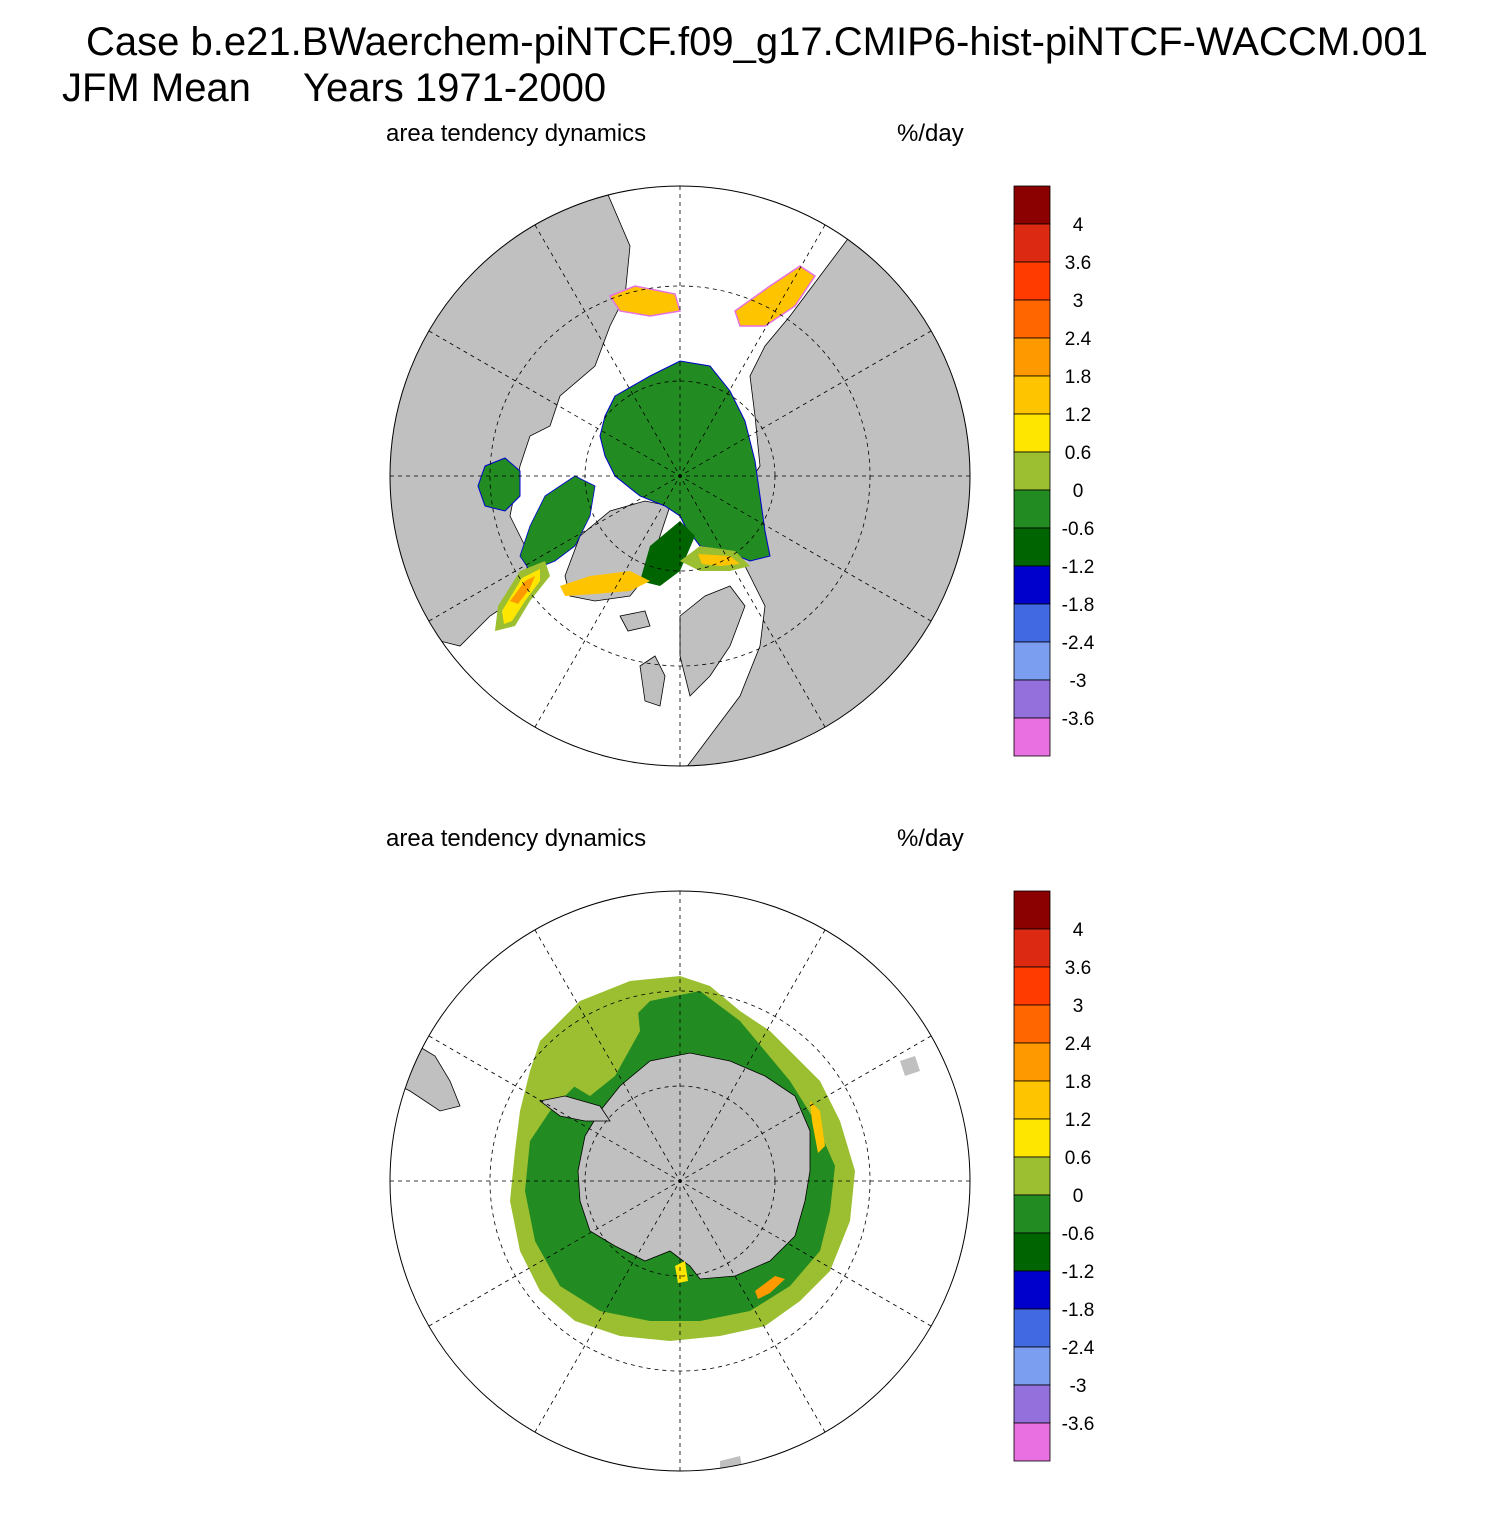  I want to click on south-polar-map, so click(680, 1181).